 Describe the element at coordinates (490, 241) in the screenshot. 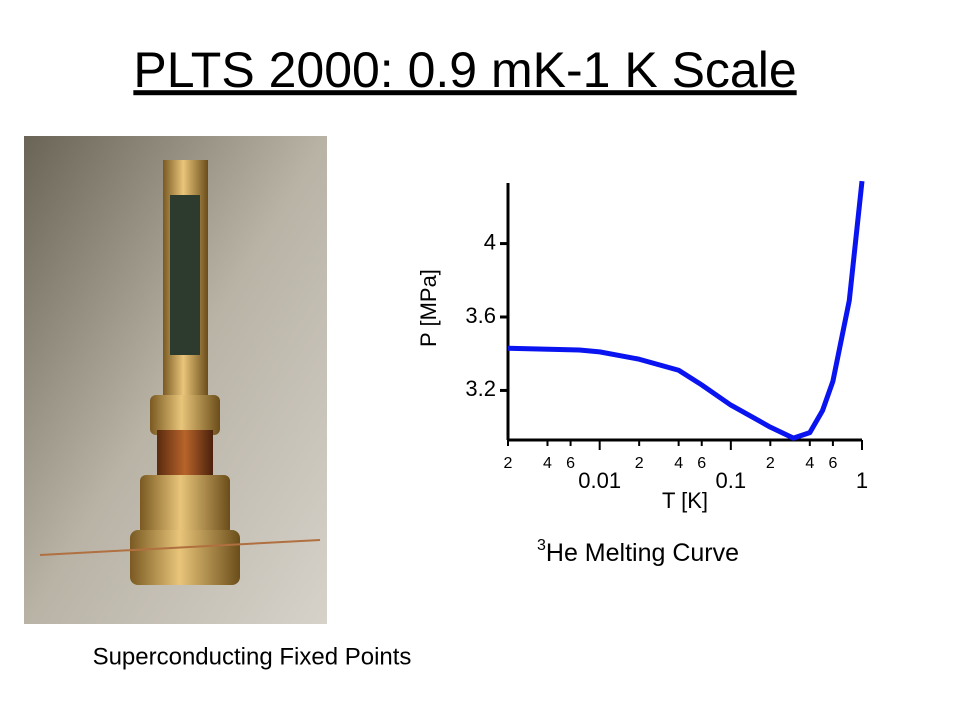

I see `y-tick-label: 4` at that location.